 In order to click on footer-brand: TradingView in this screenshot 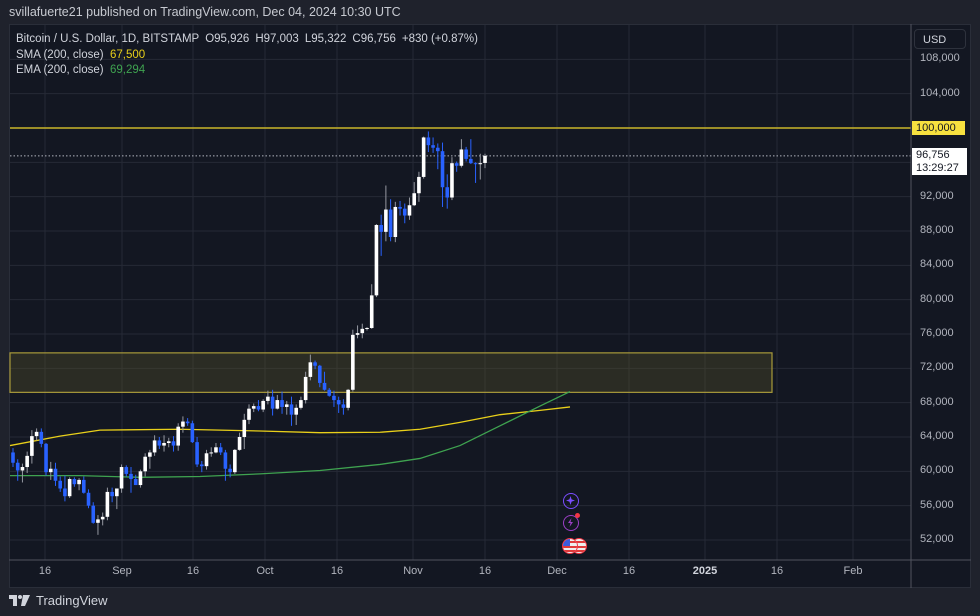, I will do `click(58, 600)`.